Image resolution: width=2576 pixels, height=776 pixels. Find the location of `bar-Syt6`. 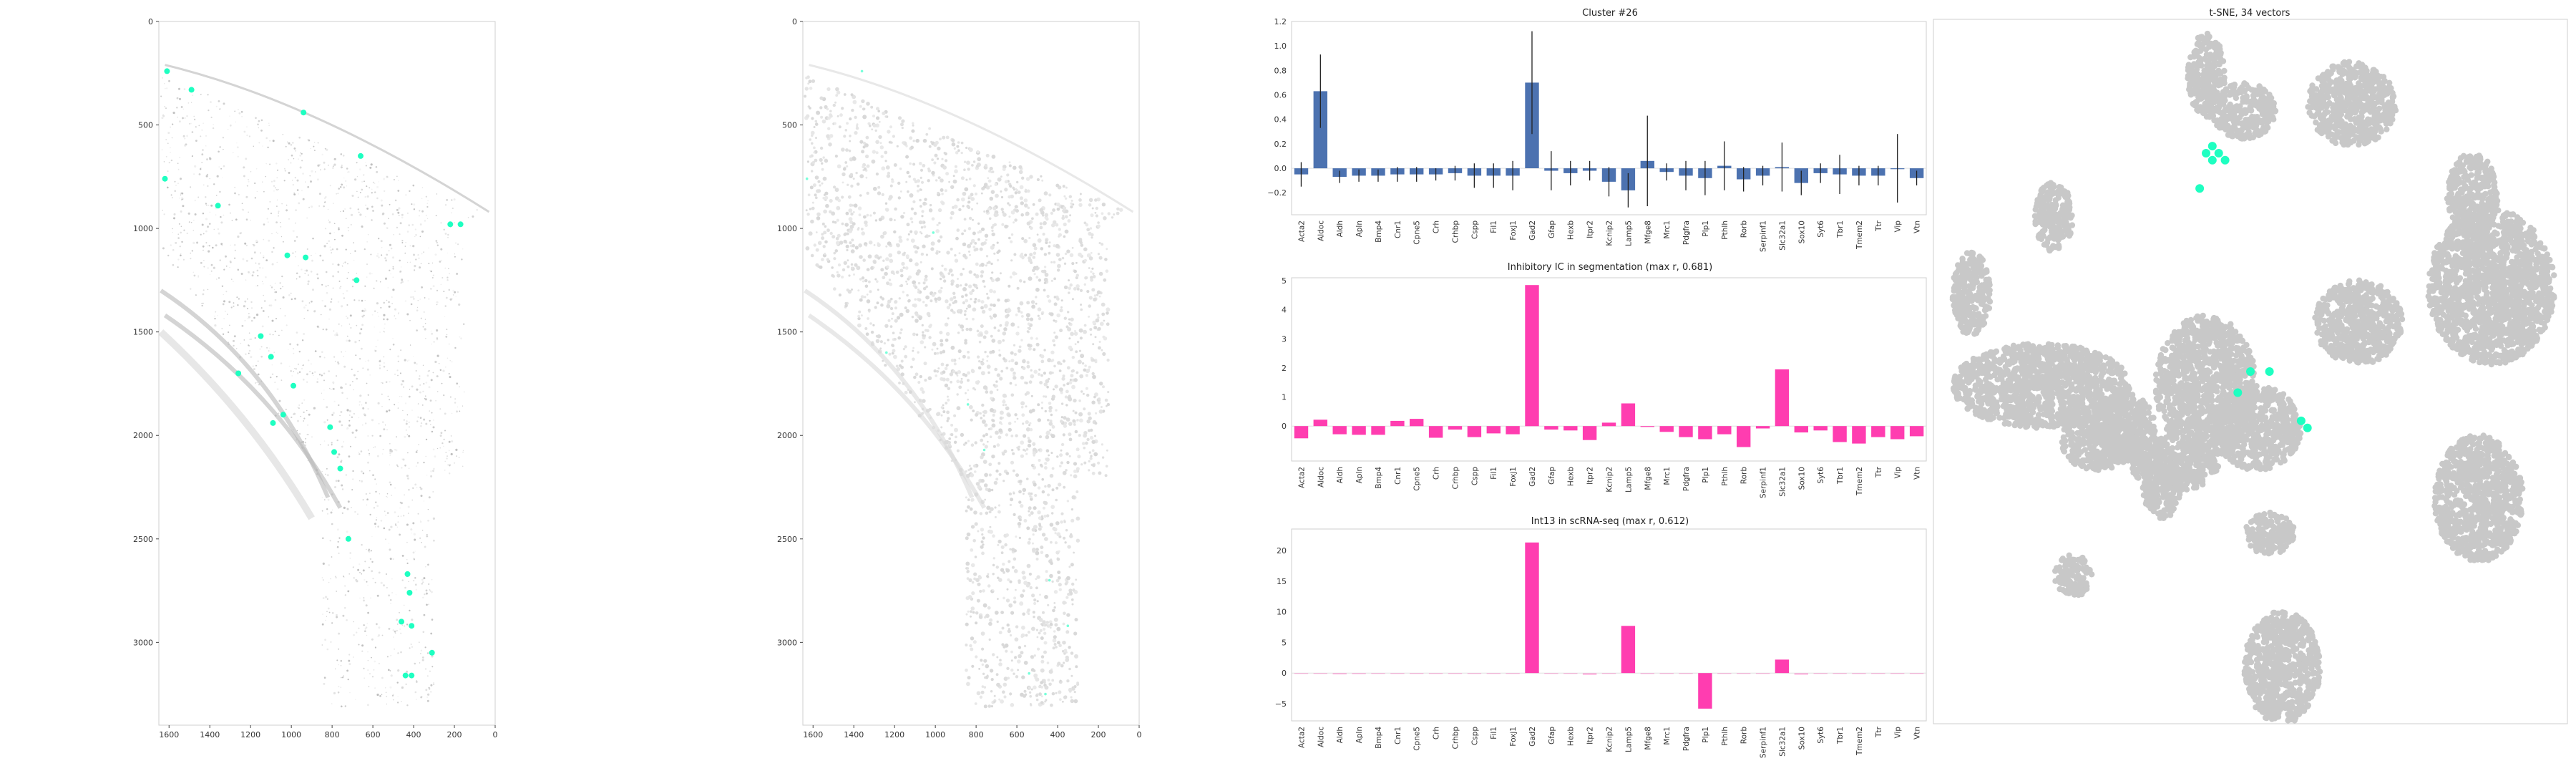

bar-Syt6 is located at coordinates (1821, 673).